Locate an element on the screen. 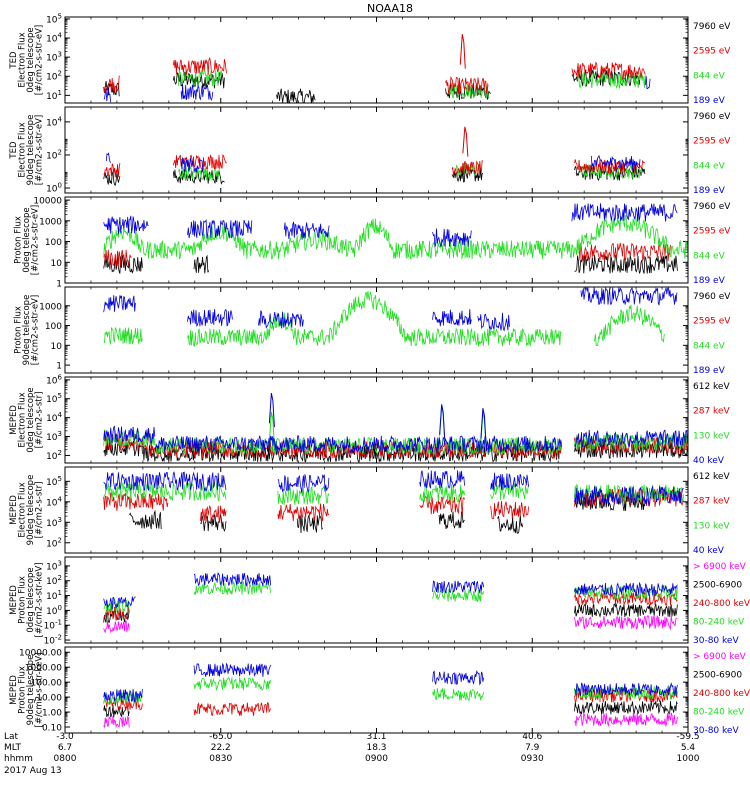  y-tick-label: 1000 is located at coordinates (50, 222).